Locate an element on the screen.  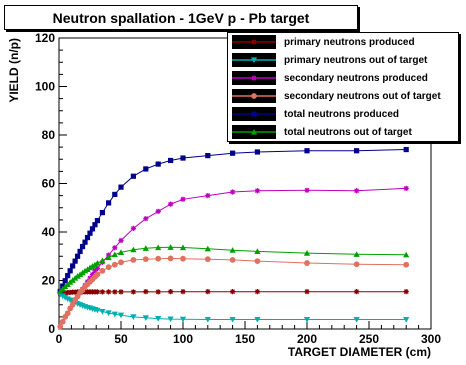
y-axis-label: YIELD (n/p) is located at coordinates (14, 70).